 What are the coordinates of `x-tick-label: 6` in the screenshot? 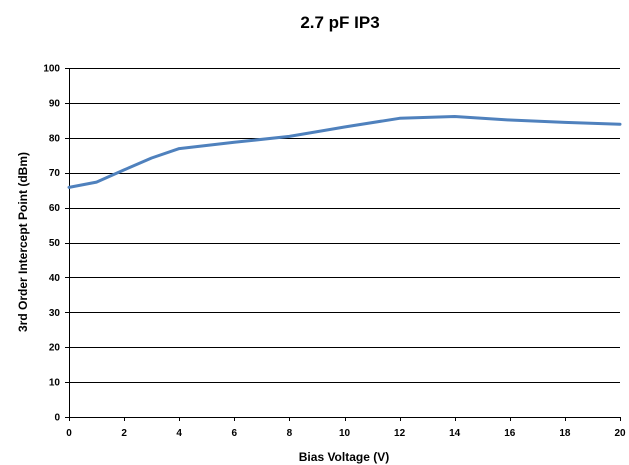 It's located at (235, 433).